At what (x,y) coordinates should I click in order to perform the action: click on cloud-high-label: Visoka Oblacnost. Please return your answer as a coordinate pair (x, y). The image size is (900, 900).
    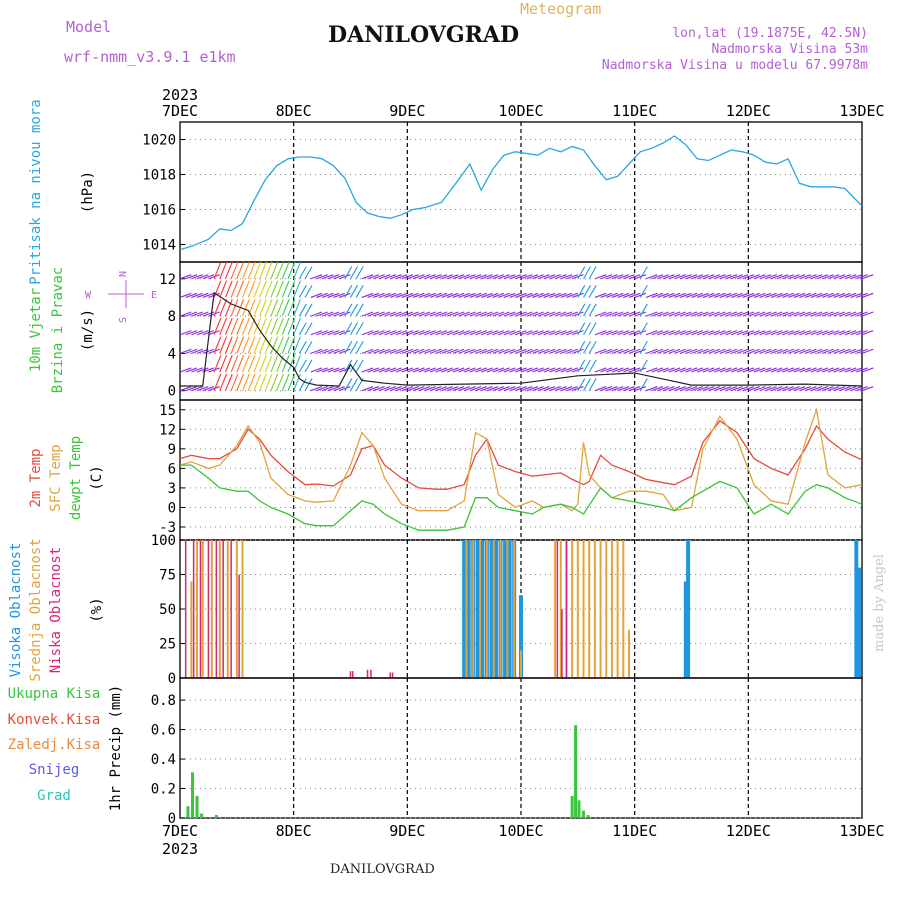
    Looking at the image, I should click on (16, 610).